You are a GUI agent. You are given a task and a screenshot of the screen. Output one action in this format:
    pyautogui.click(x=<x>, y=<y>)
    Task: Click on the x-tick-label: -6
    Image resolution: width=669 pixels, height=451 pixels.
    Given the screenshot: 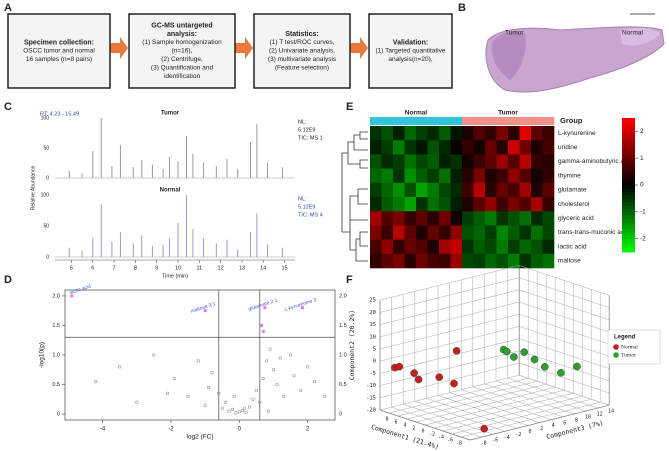 What is the action you would take?
    pyautogui.click(x=450, y=441)
    